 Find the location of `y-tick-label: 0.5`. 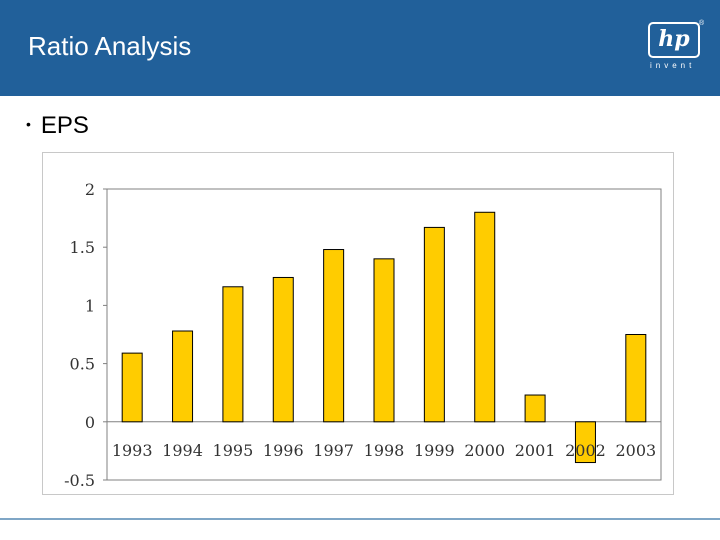

y-tick-label: 0.5 is located at coordinates (82, 364).